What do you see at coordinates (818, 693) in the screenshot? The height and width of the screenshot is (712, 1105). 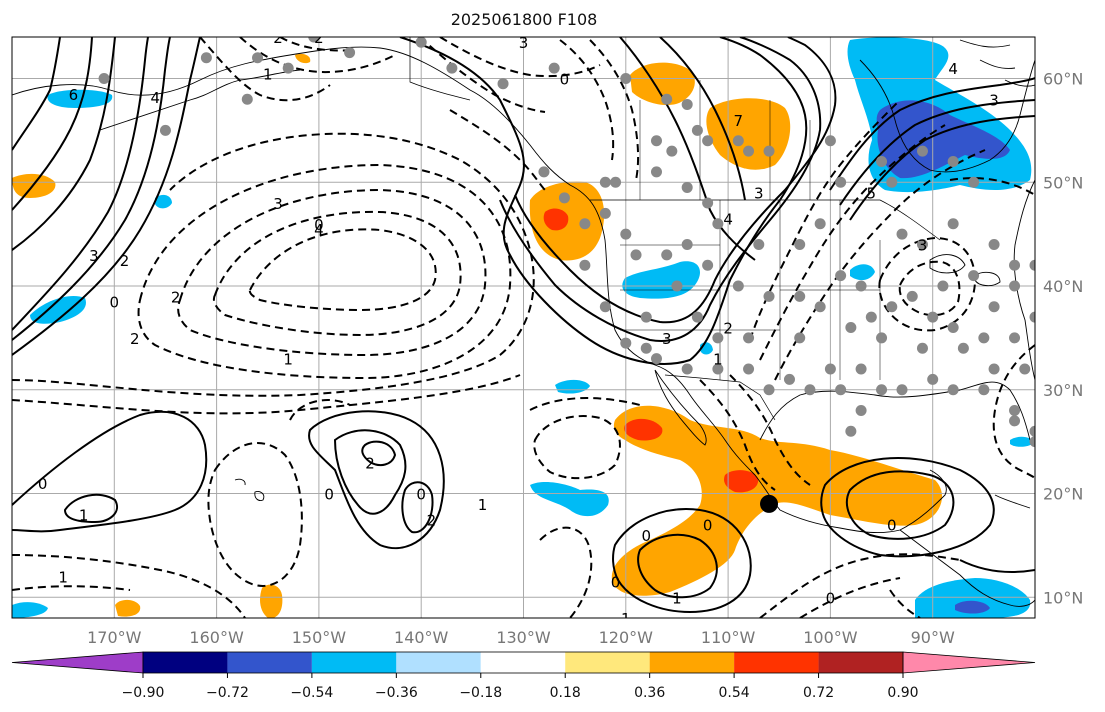 I see `colorbar-tick-label: 0.72` at bounding box center [818, 693].